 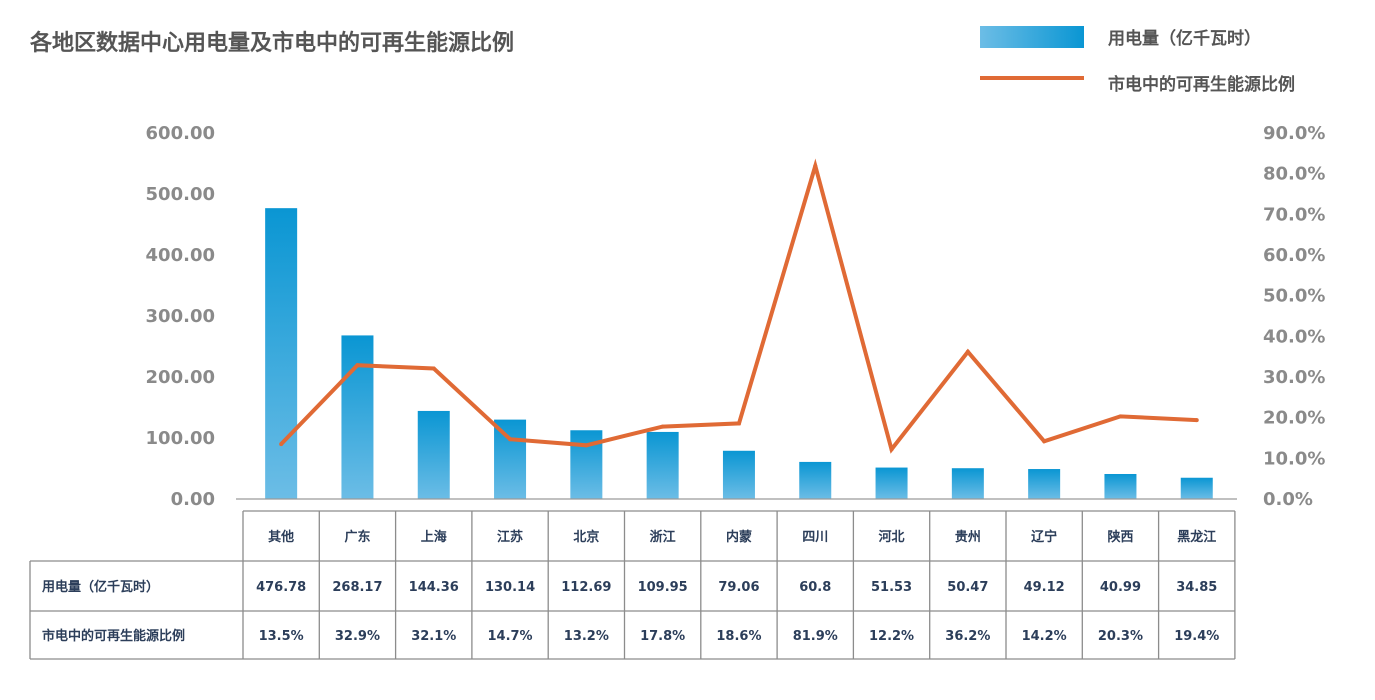 I want to click on right-tick-label: 90.0%, so click(x=1294, y=133).